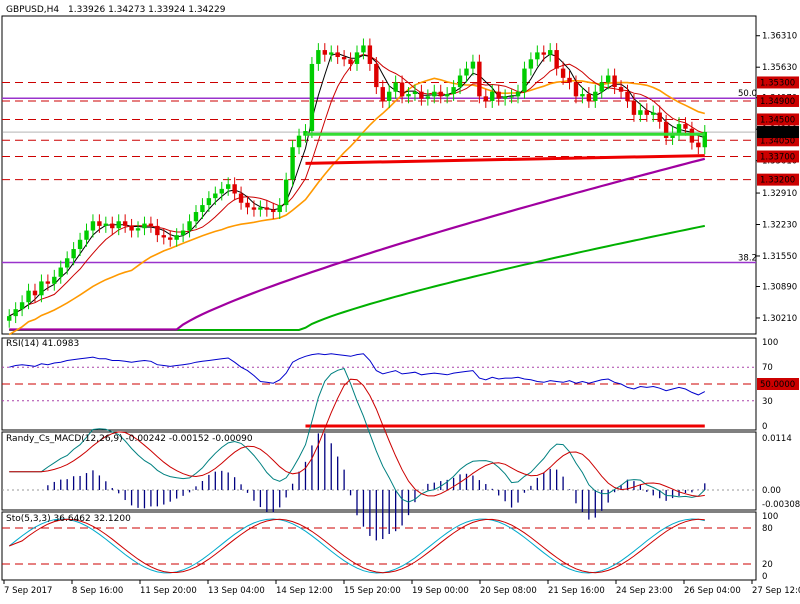 Image resolution: width=800 pixels, height=604 pixels. Describe the element at coordinates (168, 591) in the screenshot. I see `time-axis-label: 11 Sep 20:00` at that location.